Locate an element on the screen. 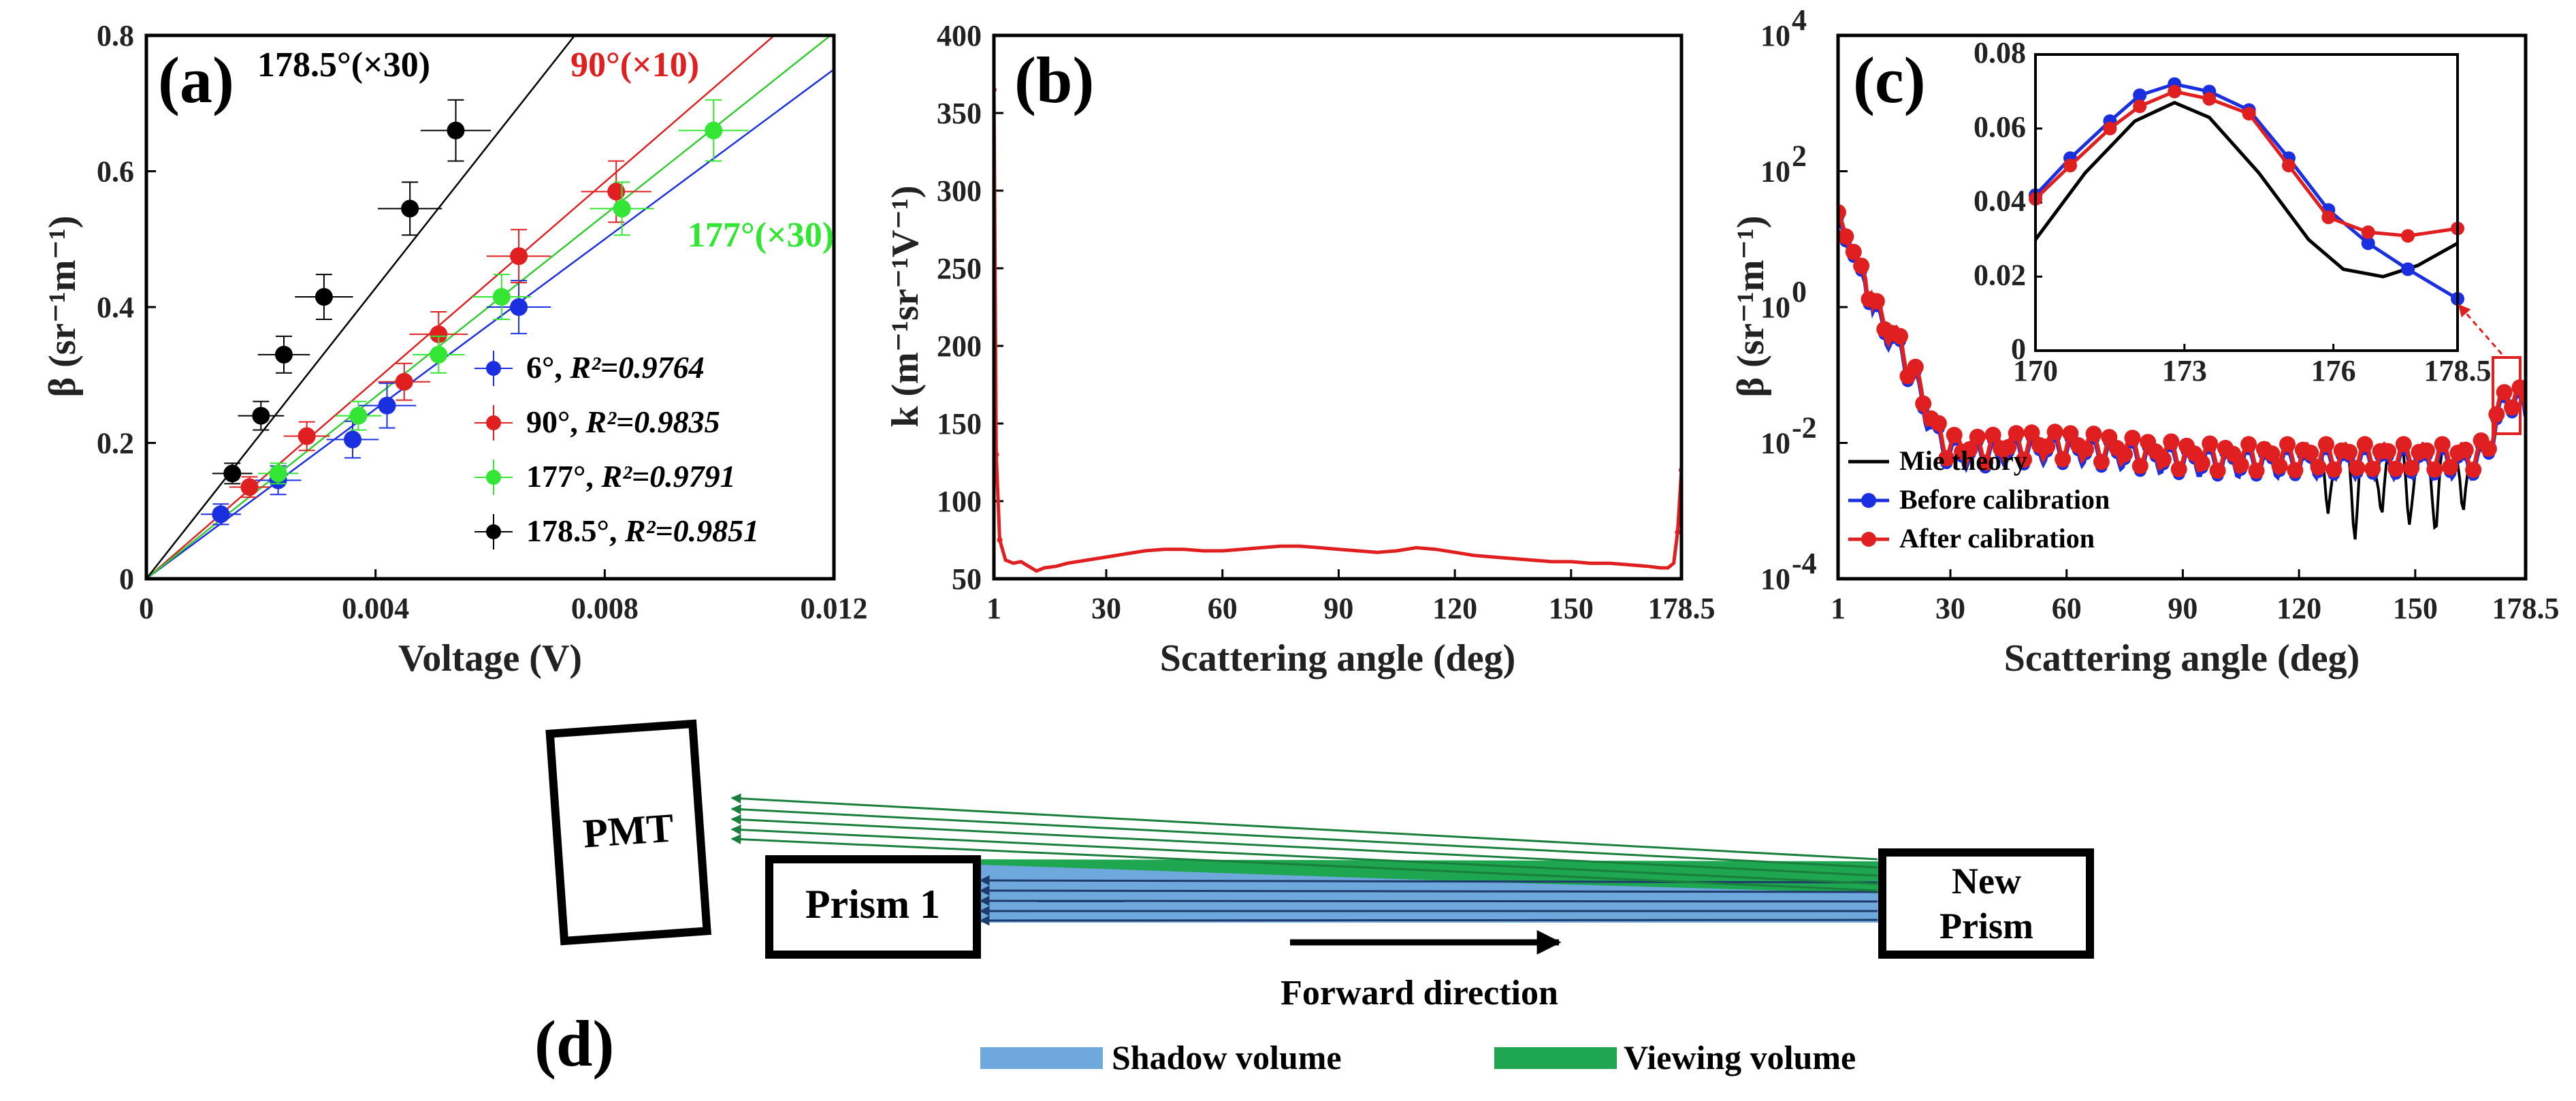 The width and height of the screenshot is (2576, 1101). y-tick-label: 100 is located at coordinates (960, 501).